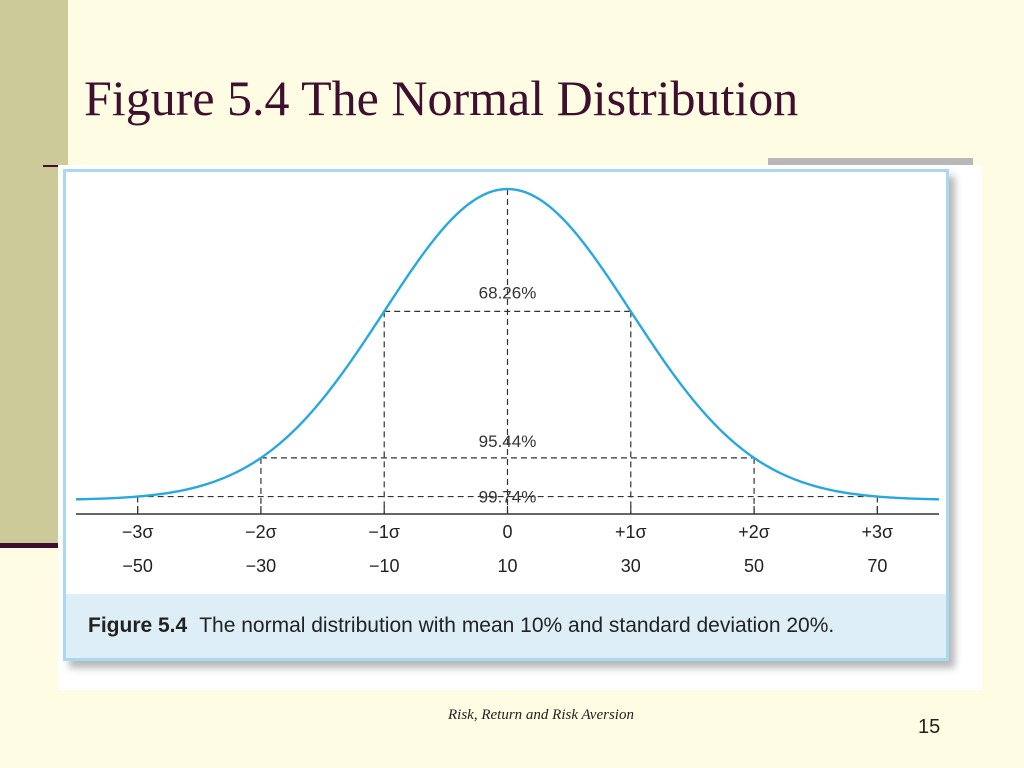 The image size is (1024, 768). I want to click on x-tick-value-label-6: 70, so click(877, 566).